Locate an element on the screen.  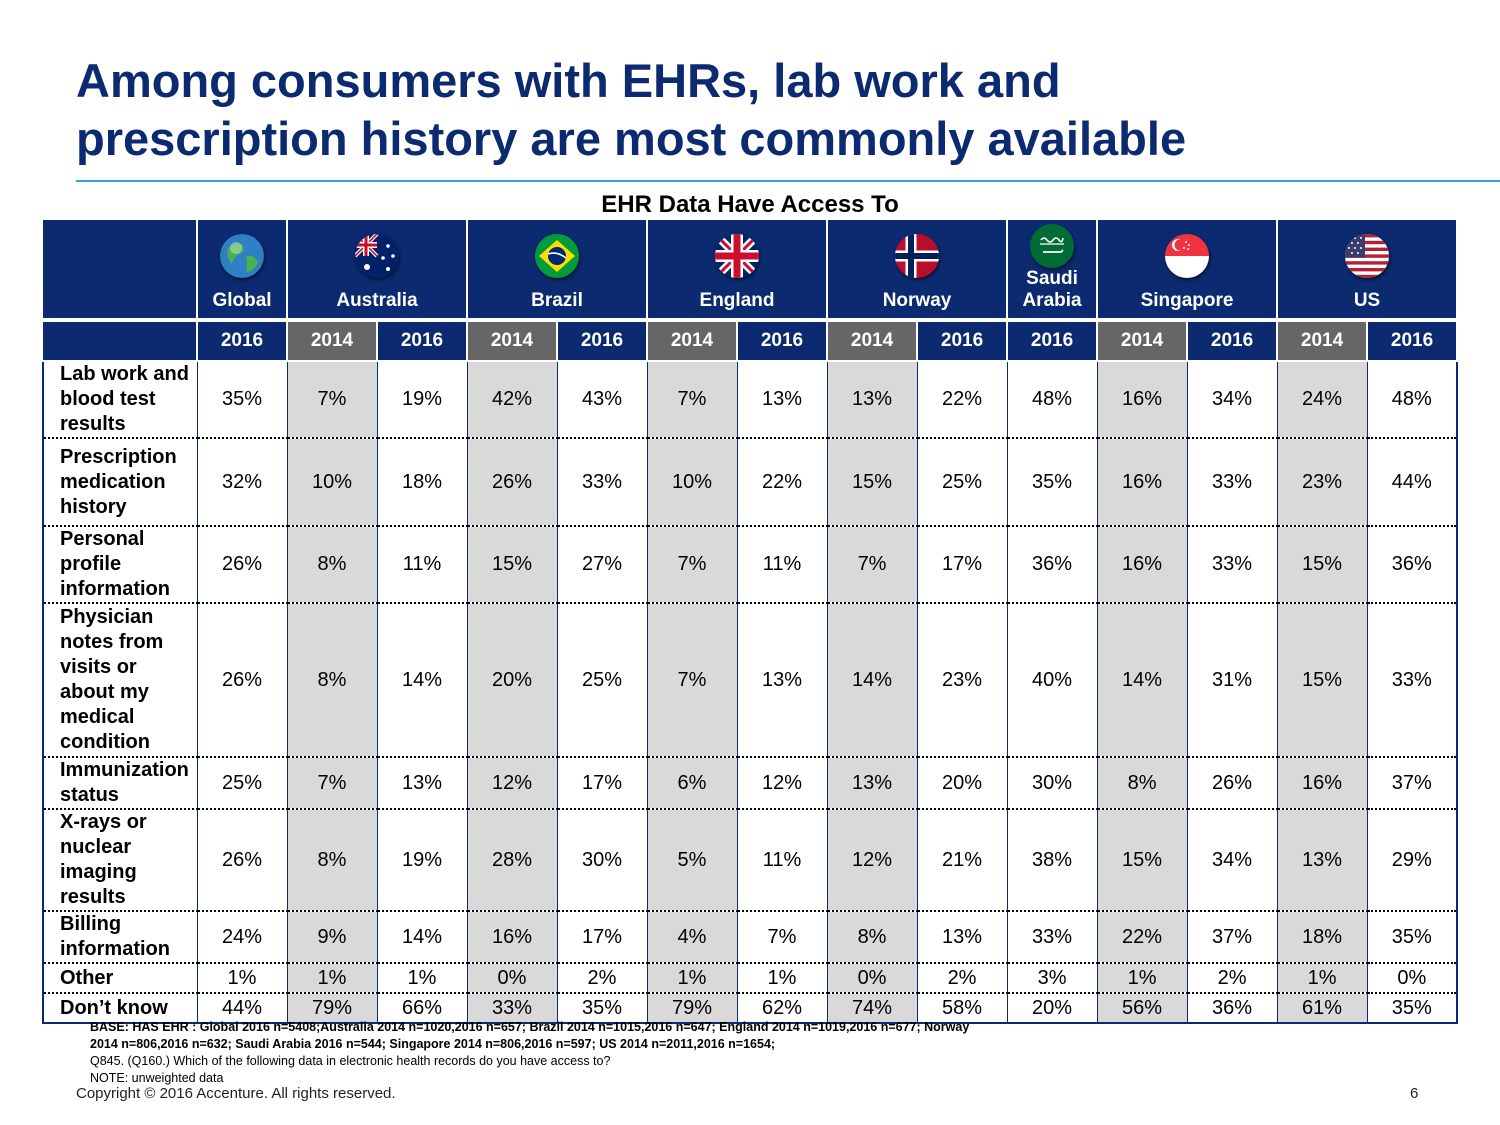
country-name: Australia is located at coordinates (377, 300).